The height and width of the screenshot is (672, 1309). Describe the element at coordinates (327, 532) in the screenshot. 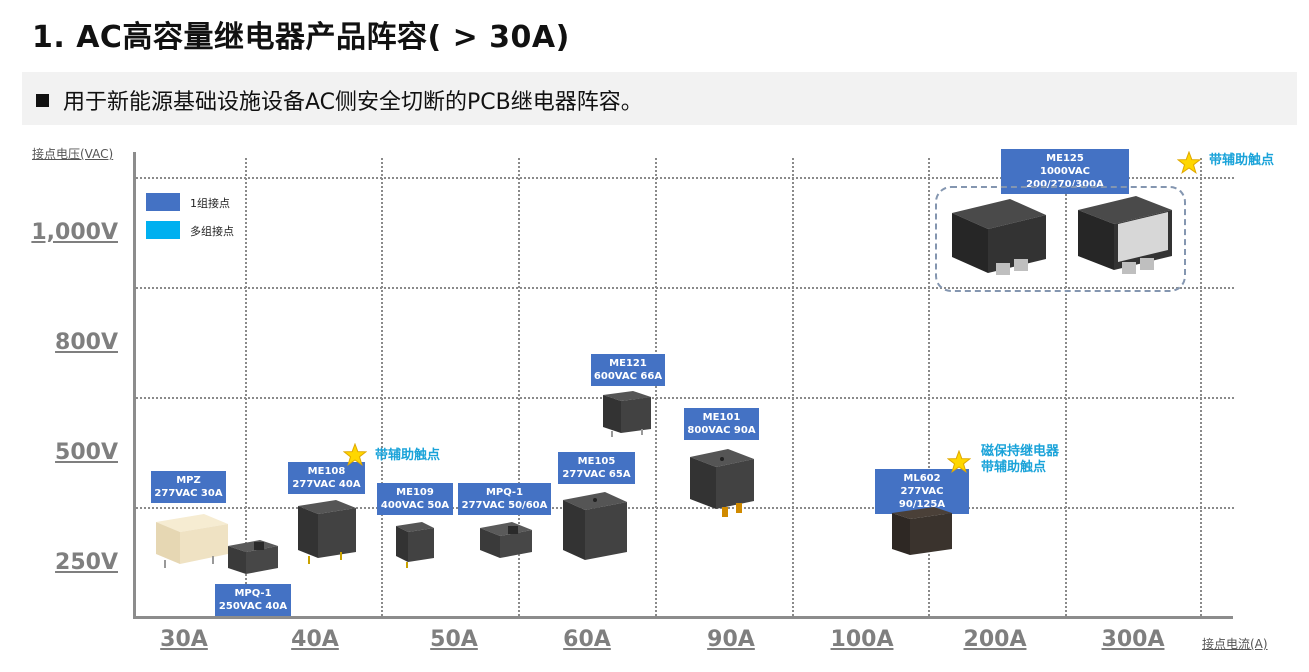

I see `relay-me108-image` at that location.